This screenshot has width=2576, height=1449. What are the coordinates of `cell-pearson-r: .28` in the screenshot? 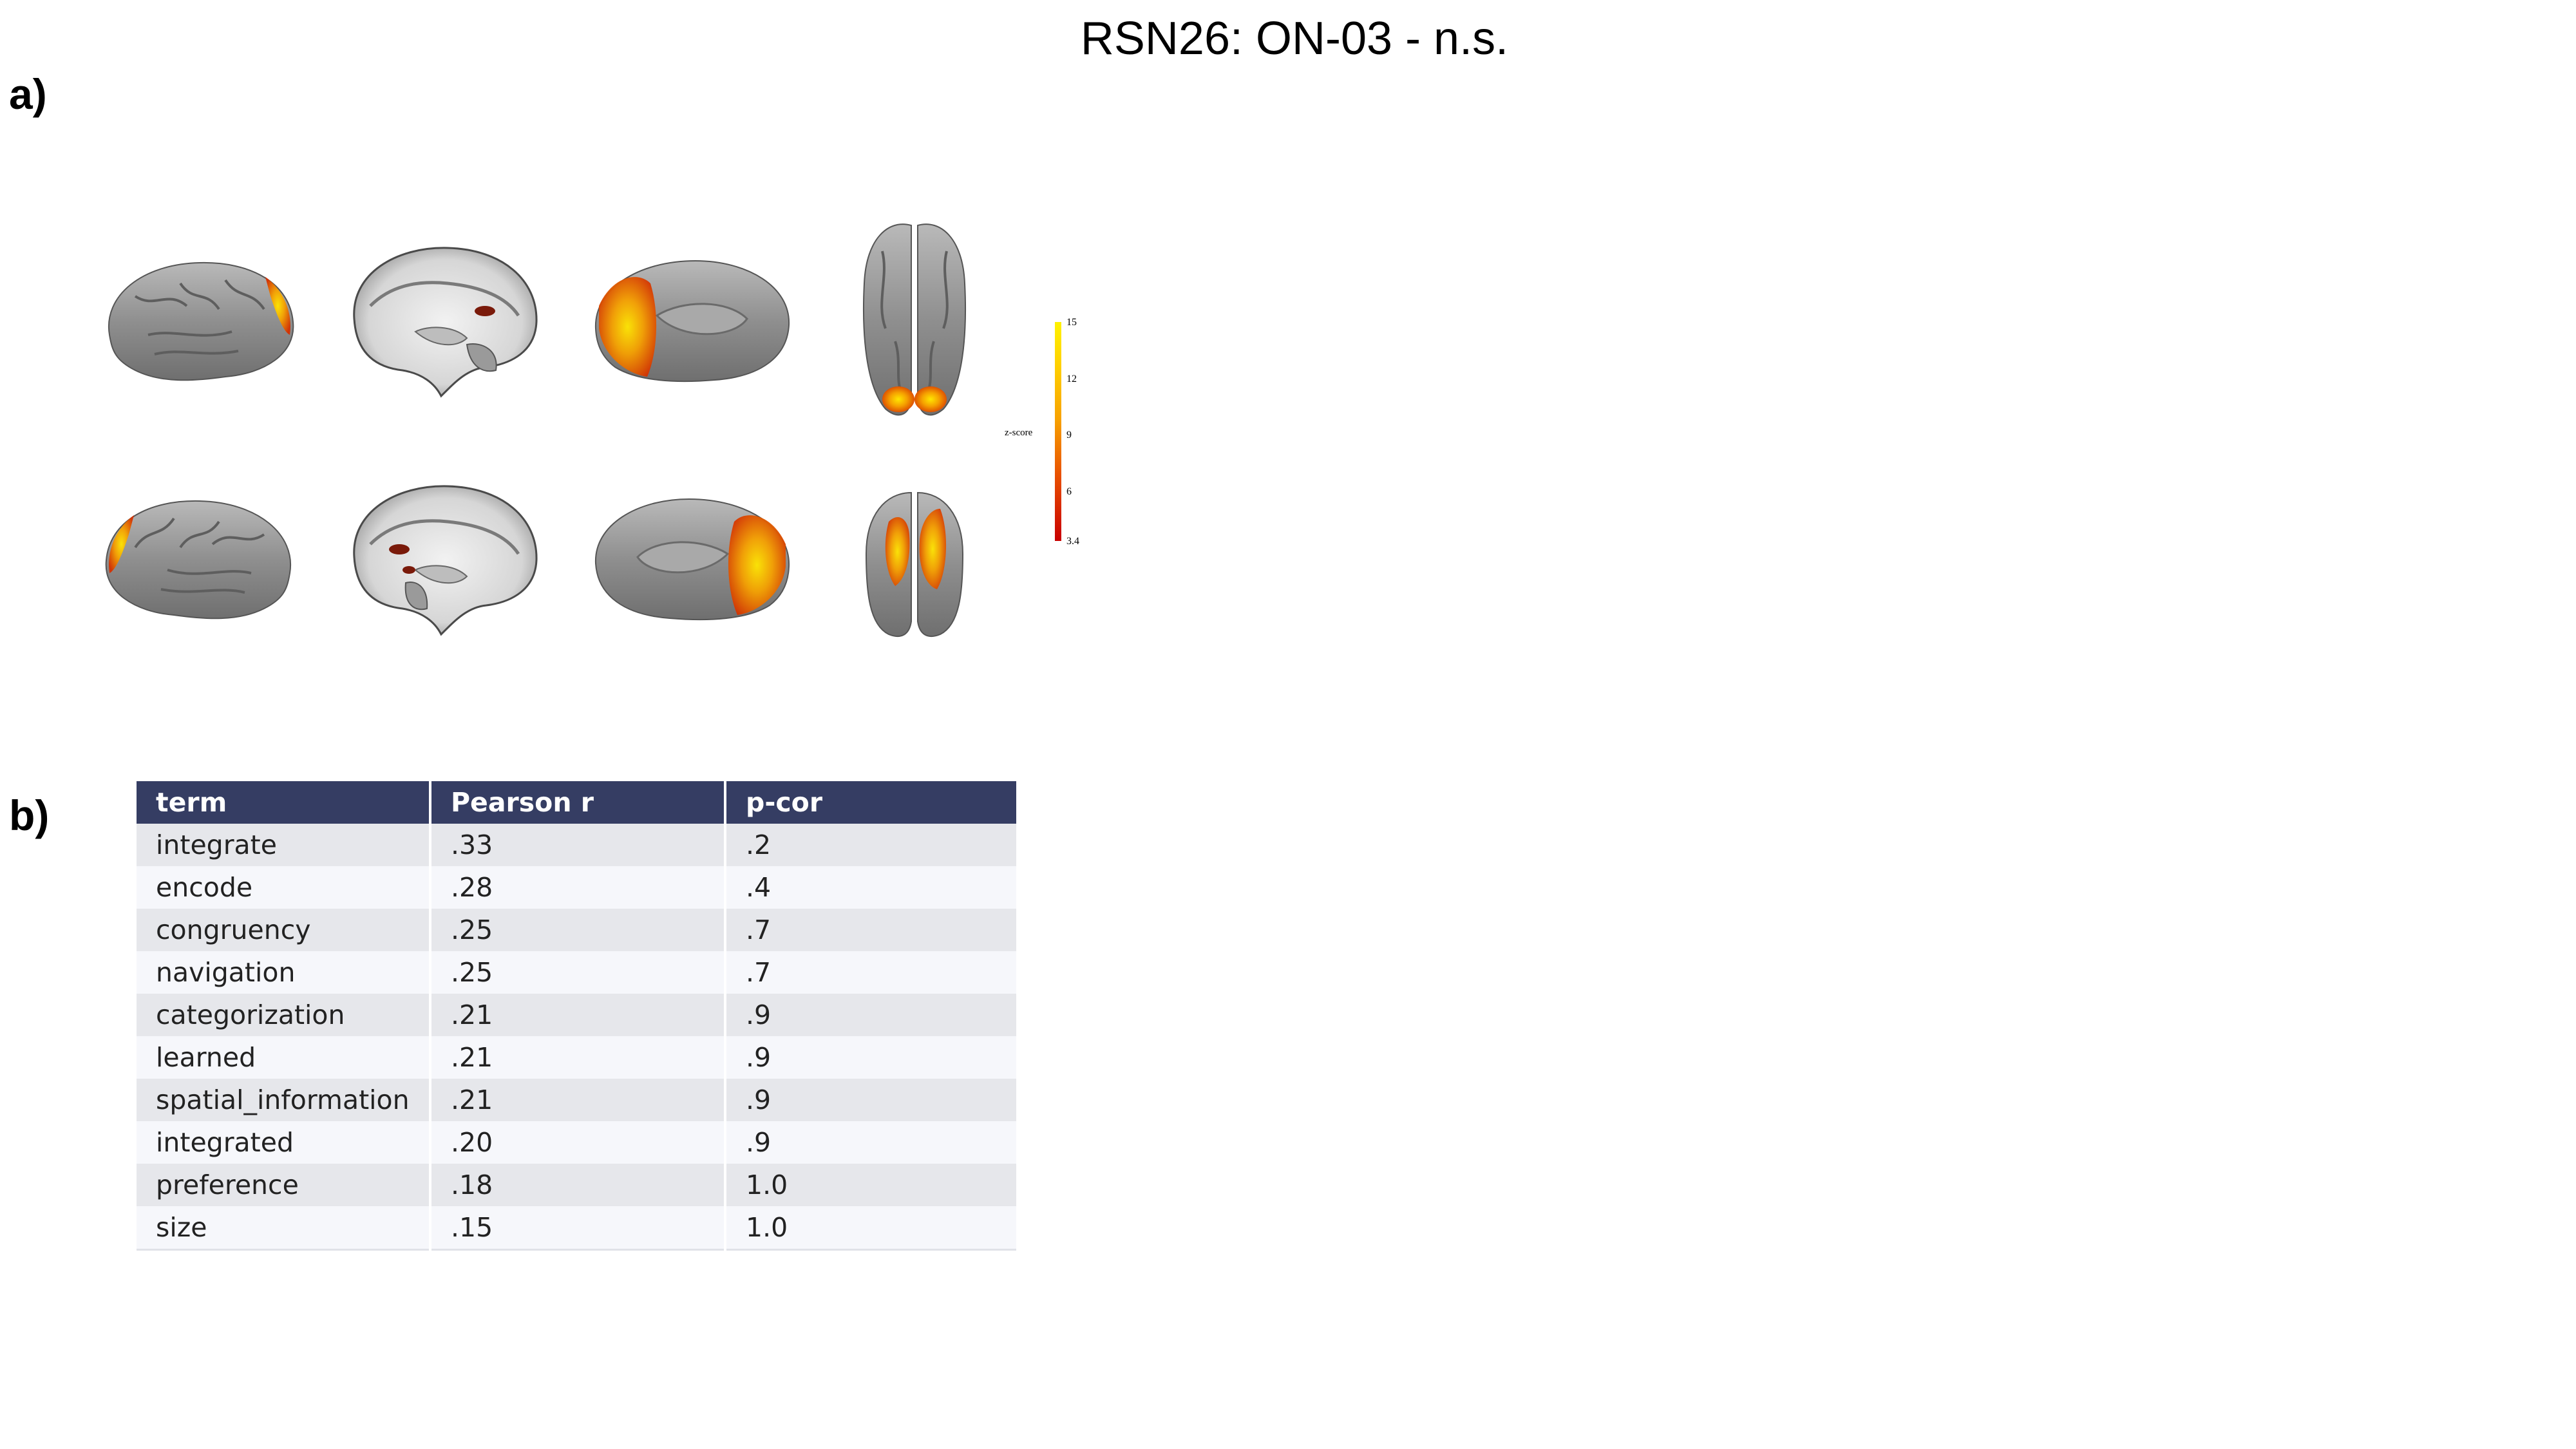 It's located at (577, 887).